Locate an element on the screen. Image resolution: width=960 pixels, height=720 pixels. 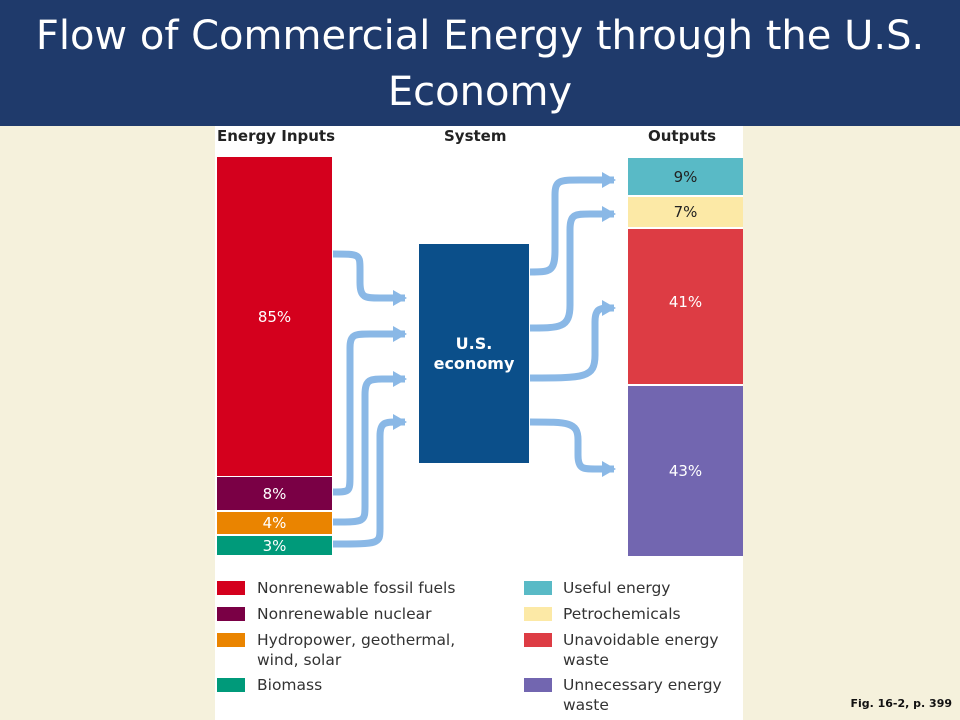
flow-nuclear-arrow is located at coordinates (369, 411).